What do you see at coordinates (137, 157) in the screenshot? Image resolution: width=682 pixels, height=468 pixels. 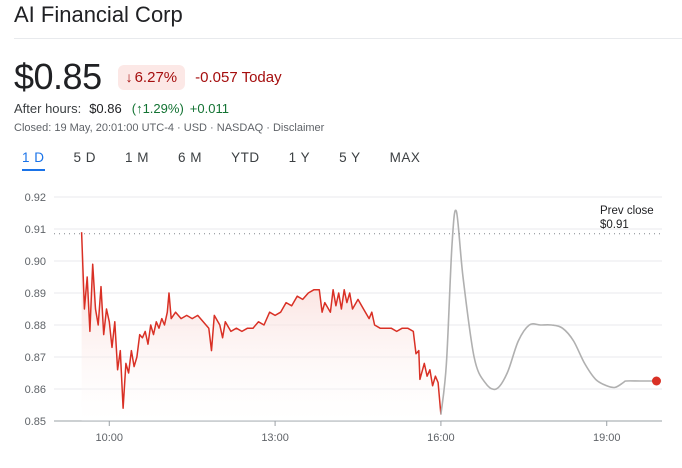 I see `tab-1m: 1 M` at bounding box center [137, 157].